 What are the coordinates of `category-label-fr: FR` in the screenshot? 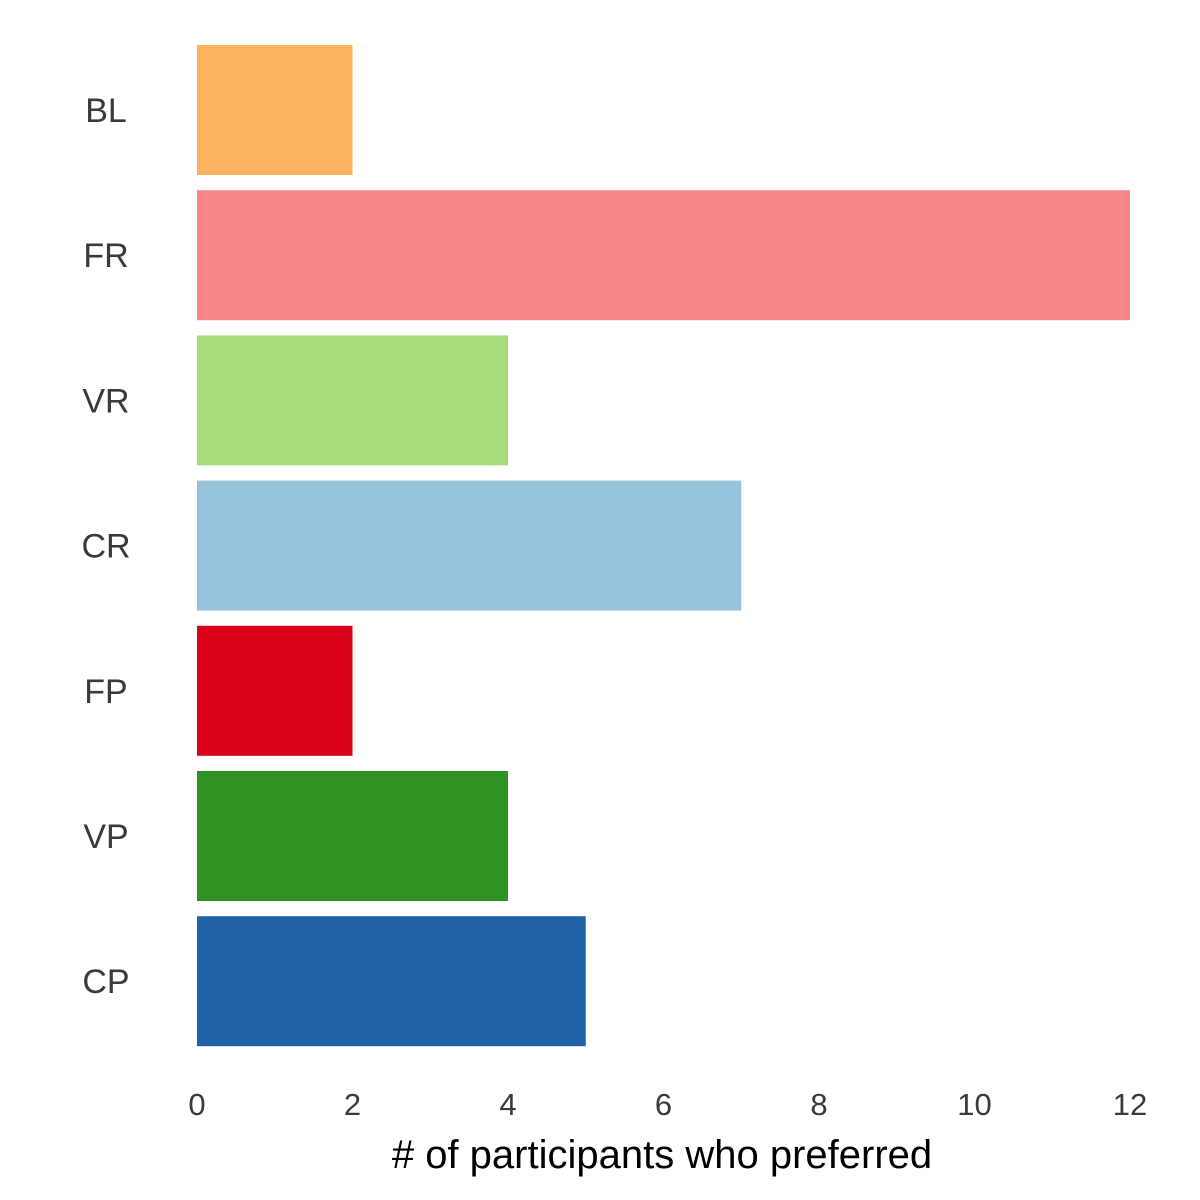 It's located at (105, 256).